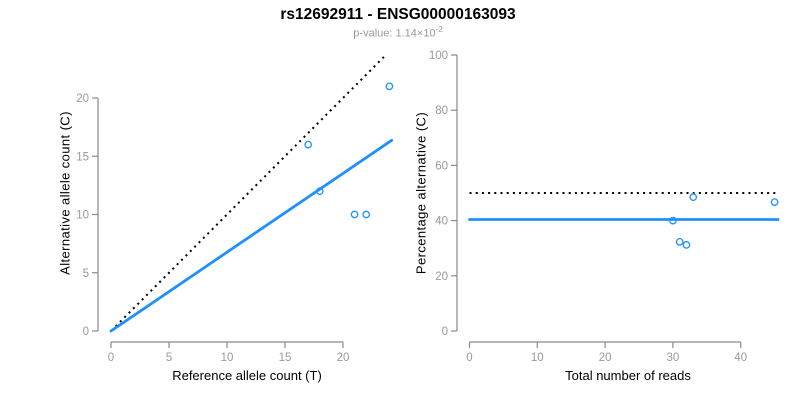  I want to click on y-tick-label: 100, so click(438, 56).